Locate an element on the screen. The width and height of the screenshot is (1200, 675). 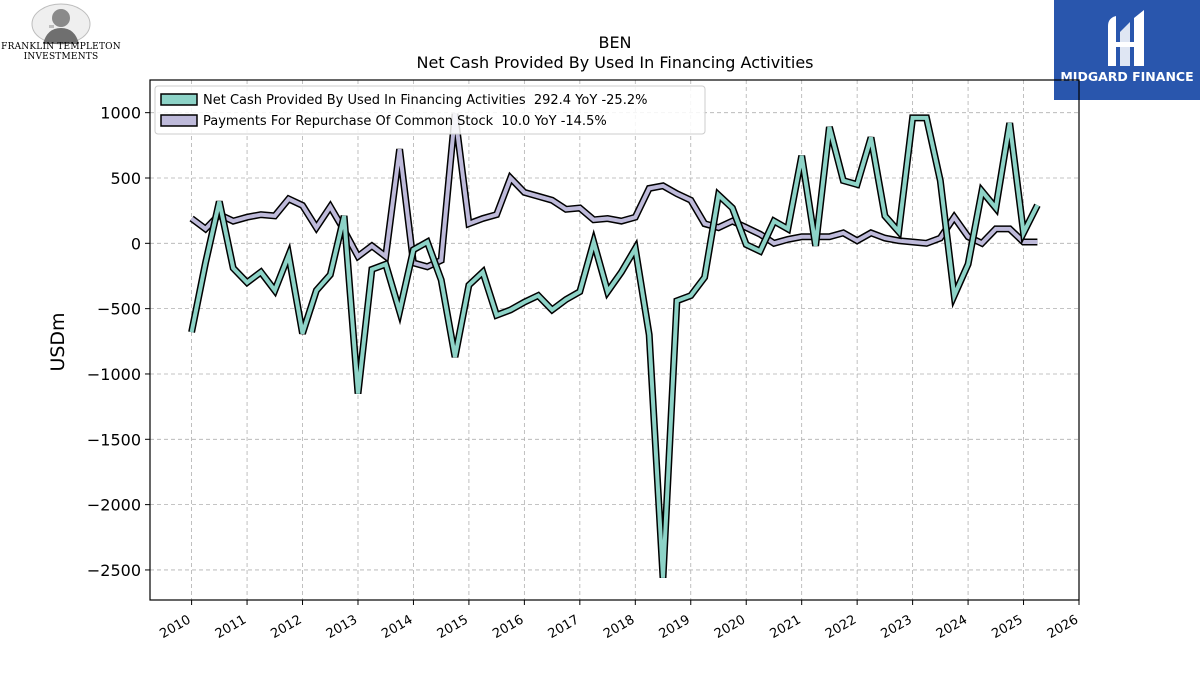
x-tick-label: 2026 is located at coordinates (1063, 627).